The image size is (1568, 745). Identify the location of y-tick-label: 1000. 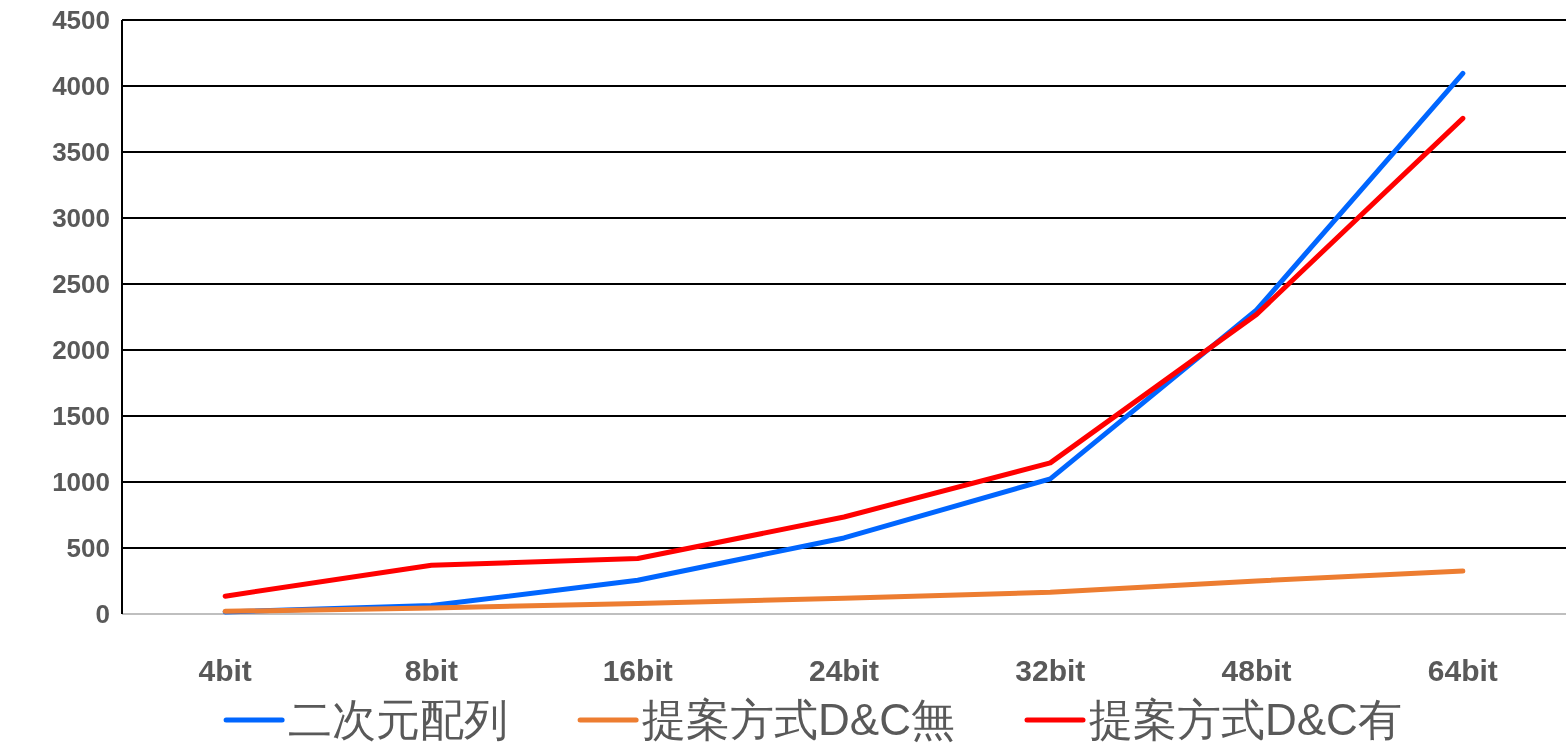
(81, 482).